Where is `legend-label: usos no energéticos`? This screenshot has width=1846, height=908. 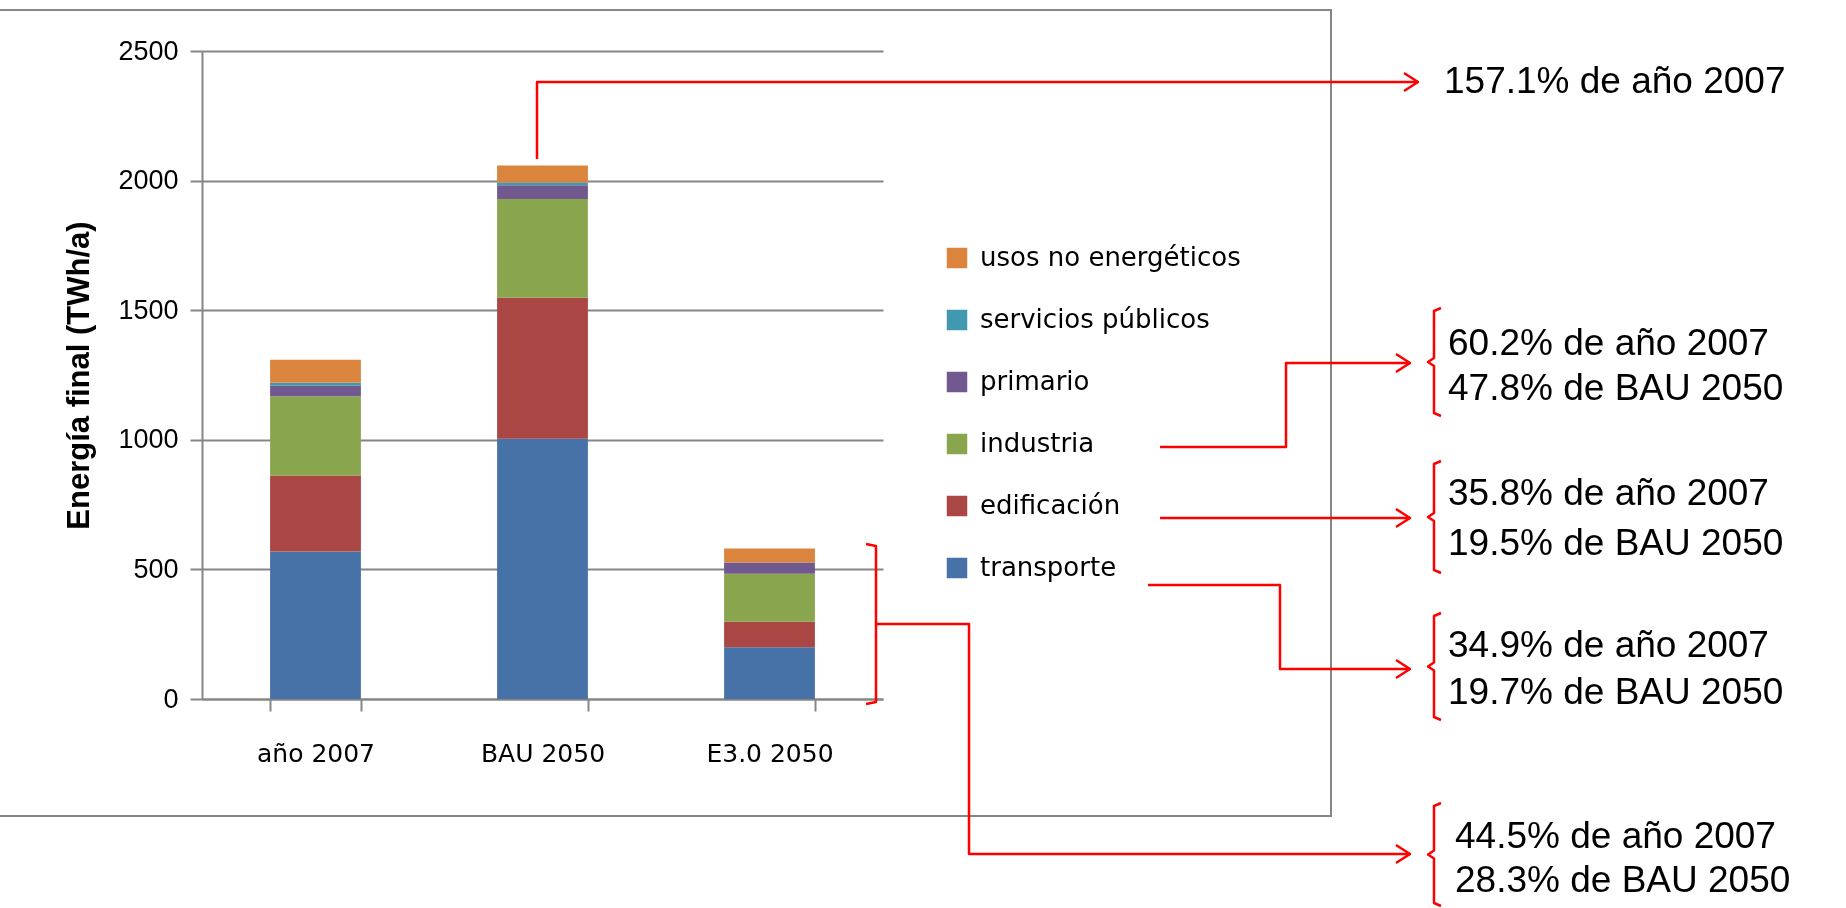 legend-label: usos no energéticos is located at coordinates (1110, 257).